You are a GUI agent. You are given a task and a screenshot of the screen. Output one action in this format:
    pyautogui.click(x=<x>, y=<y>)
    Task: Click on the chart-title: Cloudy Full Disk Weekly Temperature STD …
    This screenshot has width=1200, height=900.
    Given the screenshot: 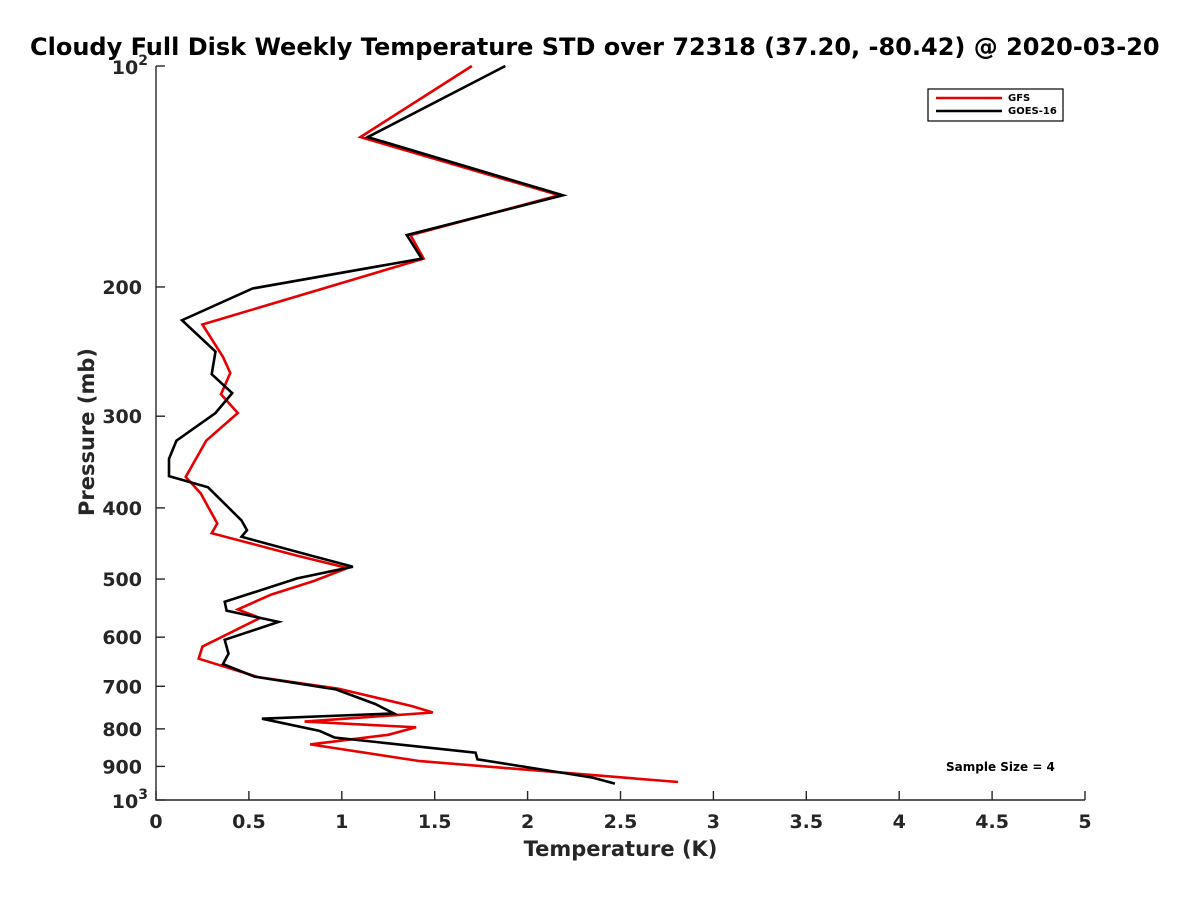 What is the action you would take?
    pyautogui.click(x=595, y=47)
    